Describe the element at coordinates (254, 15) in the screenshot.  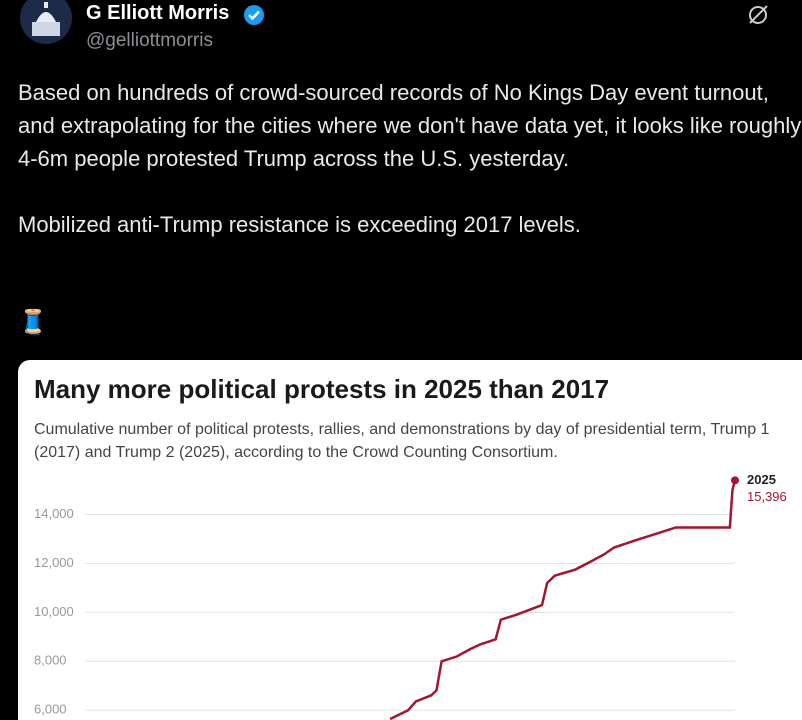
I see `verified-badge` at that location.